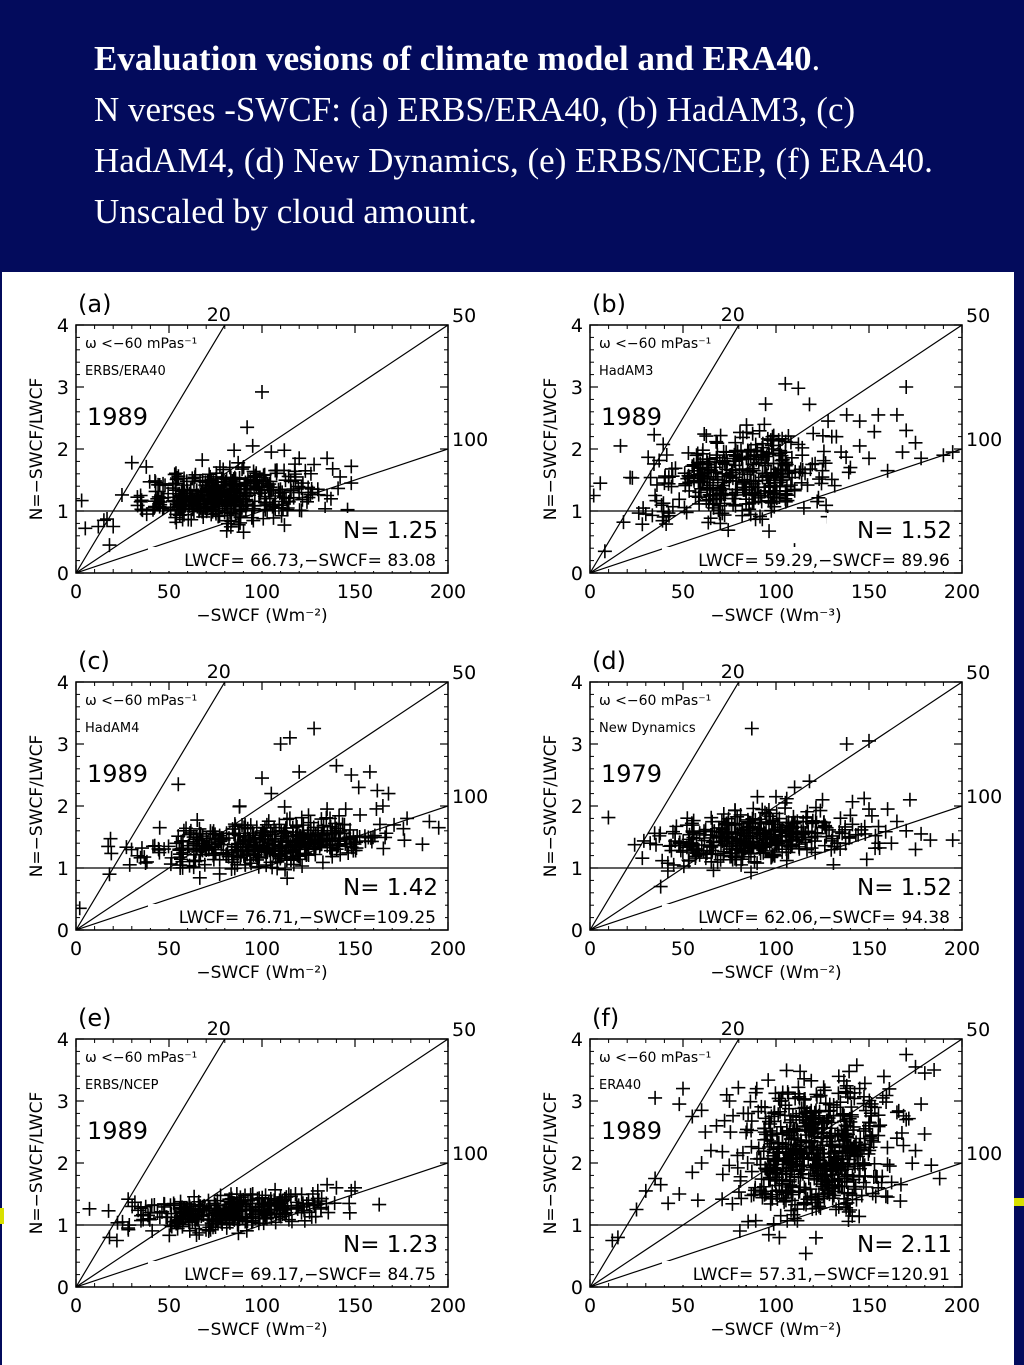 Image resolution: width=1024 pixels, height=1365 pixels. Describe the element at coordinates (464, 316) in the screenshot. I see `reference-line-label-50: 50` at that location.